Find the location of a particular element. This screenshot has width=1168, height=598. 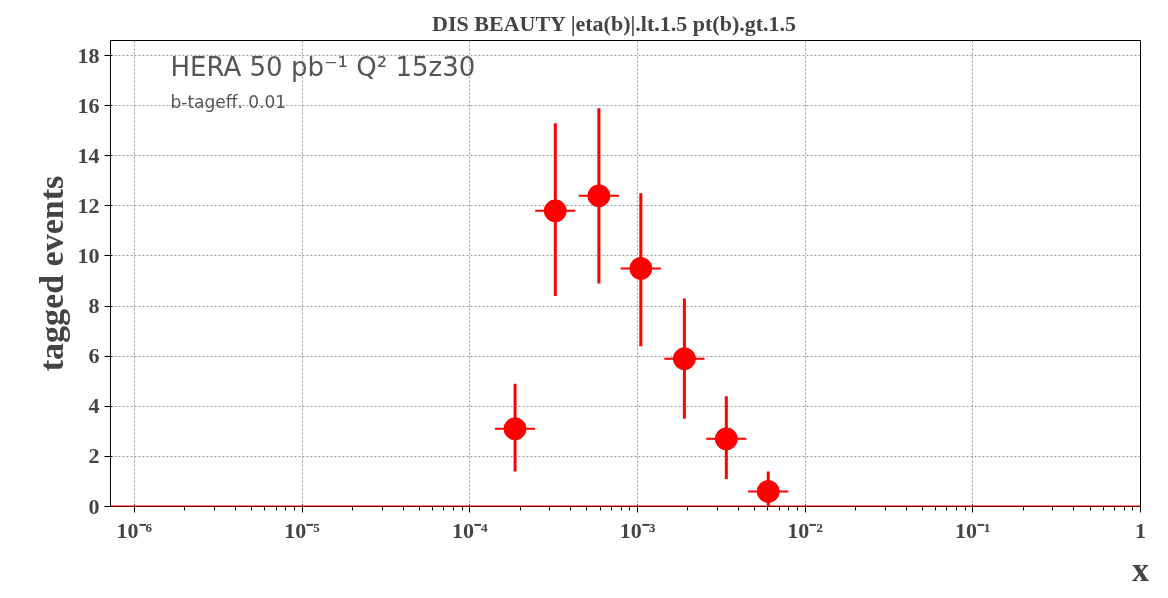

chart-title: DIS BEAUTY |eta(b)|.lt.1.5 pt(b).gt.1.5 is located at coordinates (614, 23).